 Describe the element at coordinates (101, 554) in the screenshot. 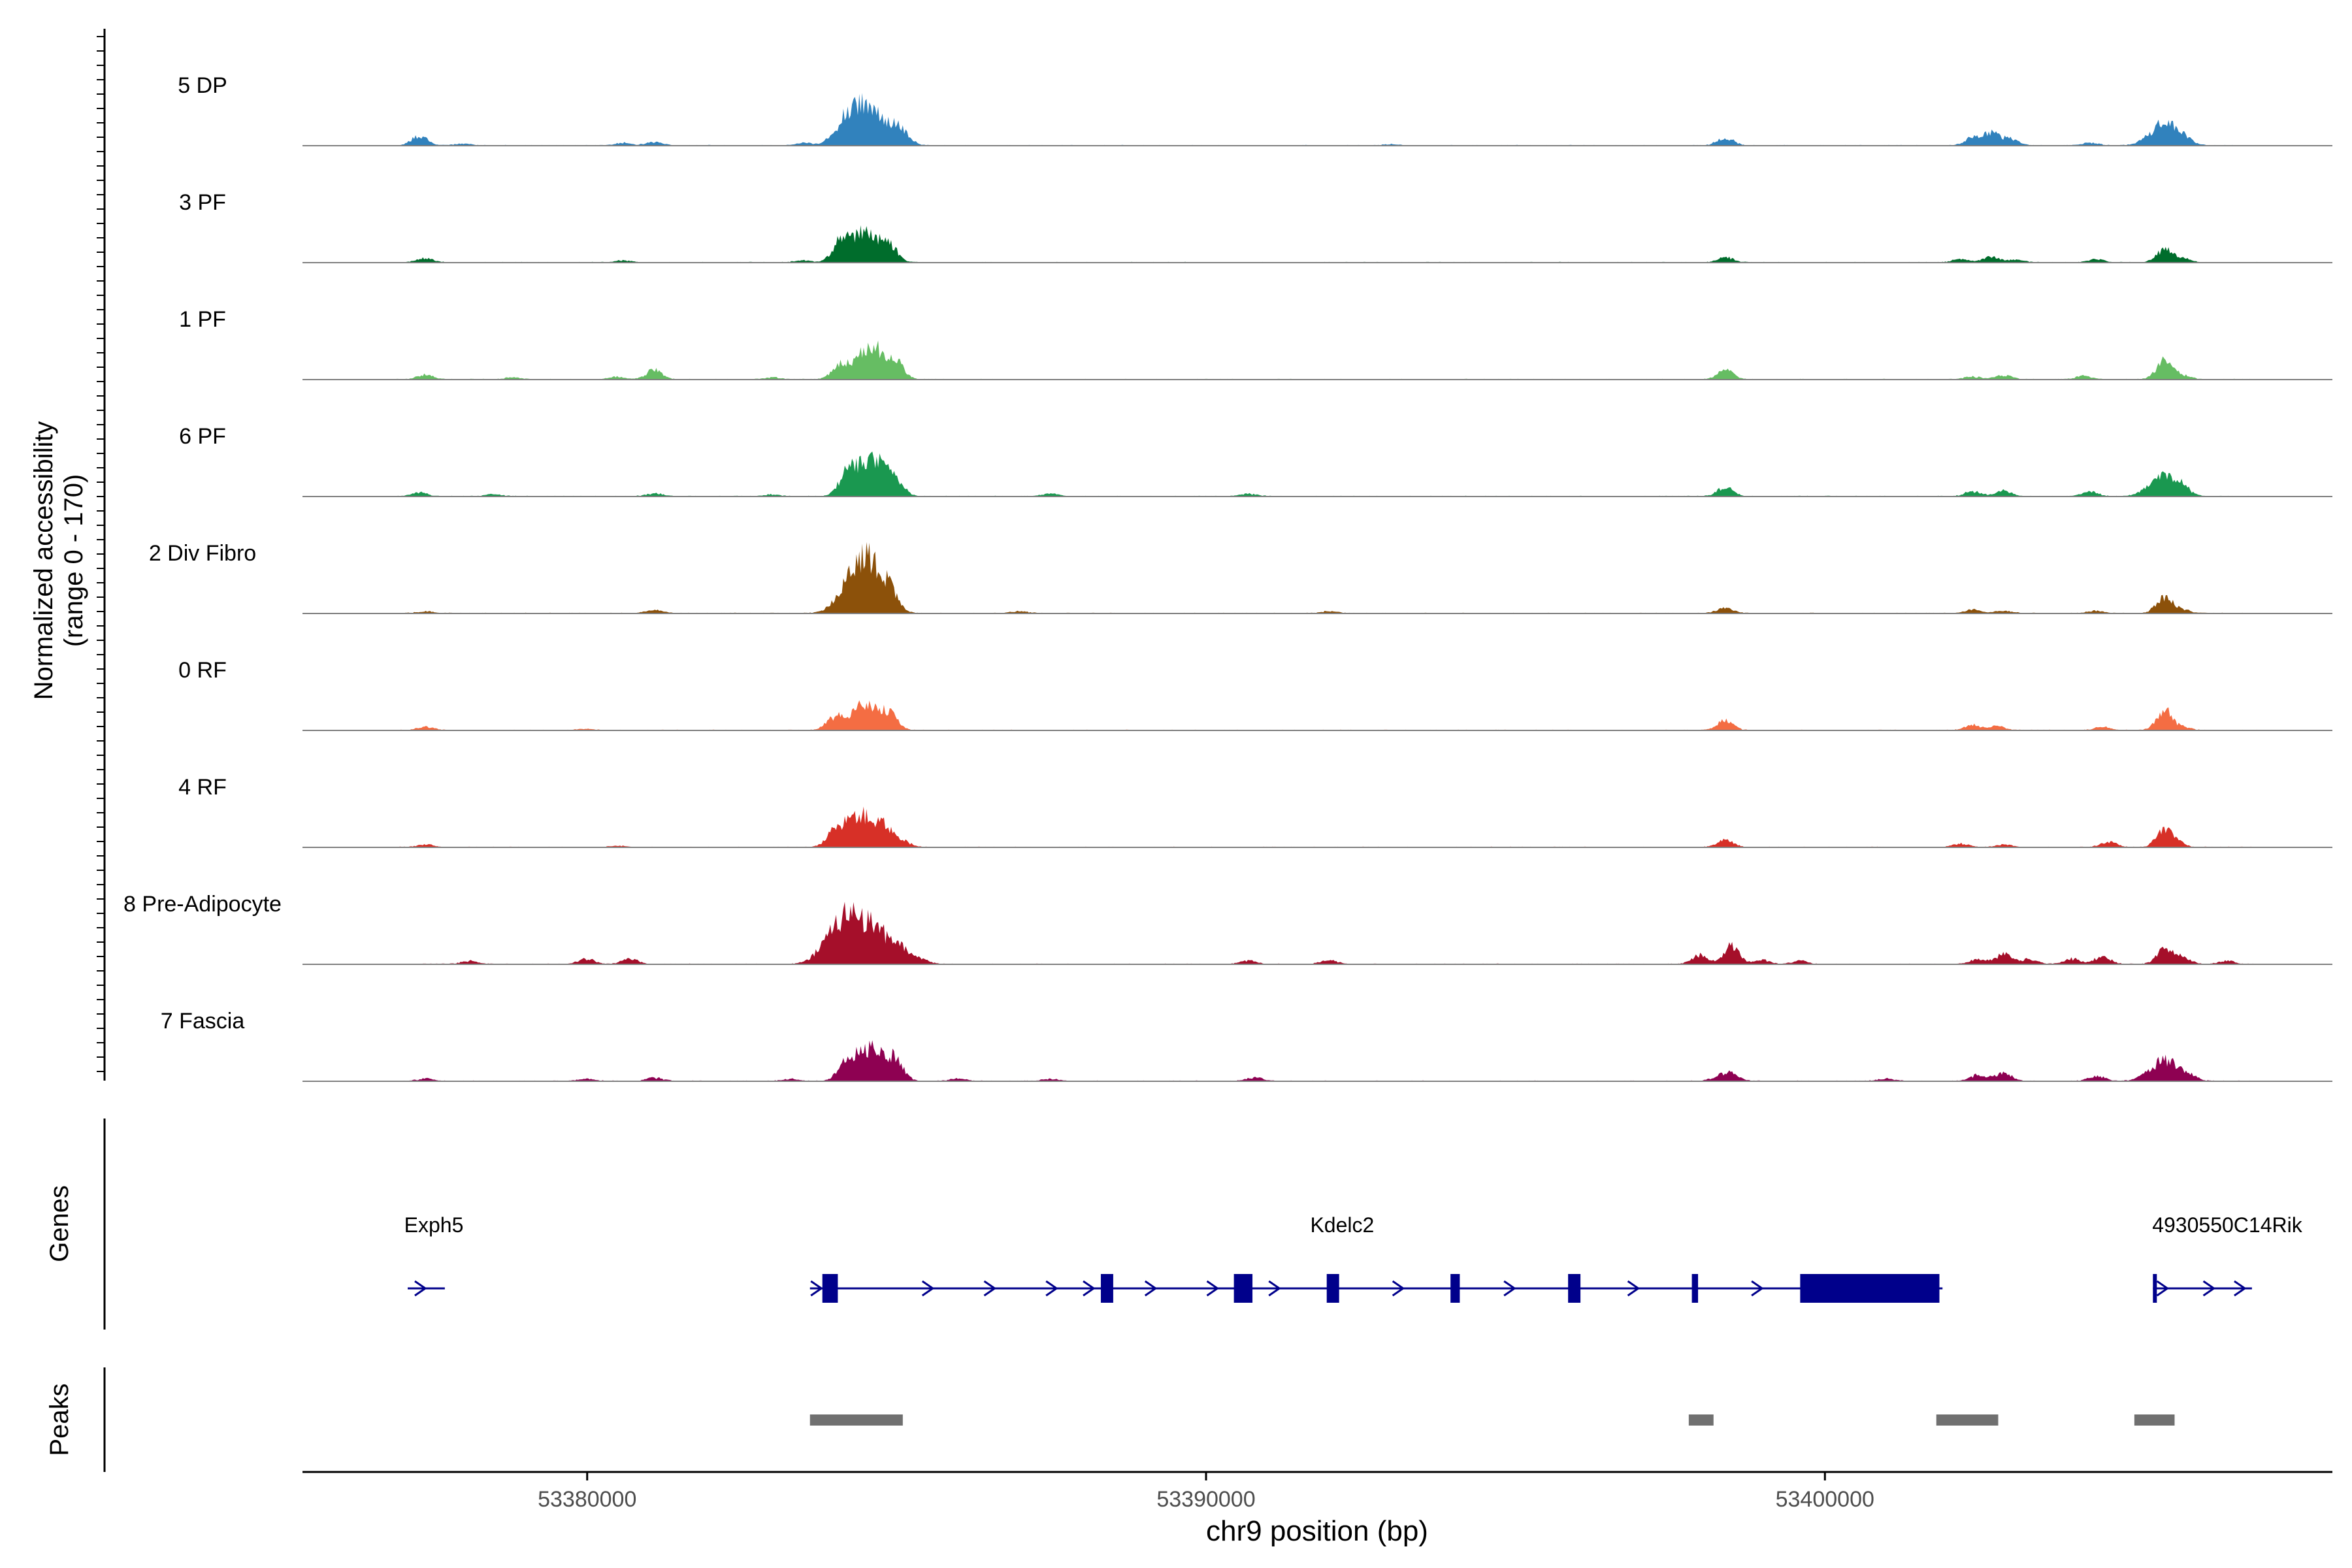

I see `coverage-y-ticks` at that location.